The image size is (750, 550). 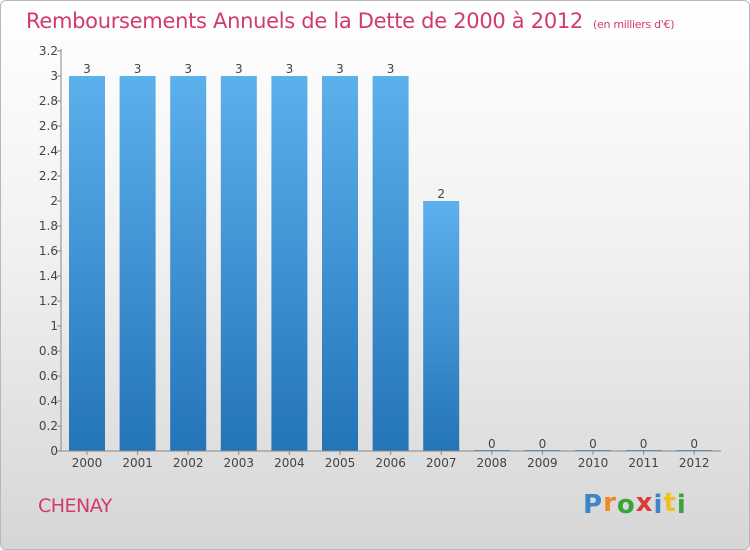 What do you see at coordinates (441, 463) in the screenshot?
I see `x-tick-label: 2007` at bounding box center [441, 463].